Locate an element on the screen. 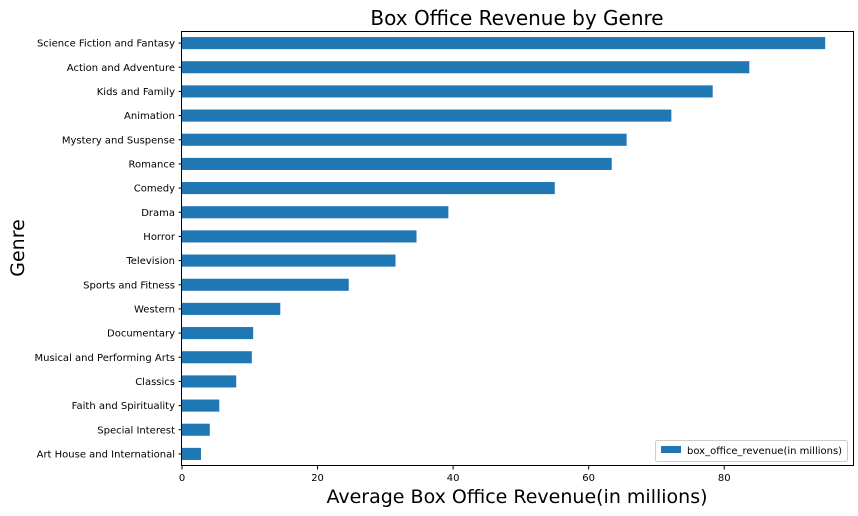 This screenshot has height=516, width=858. y-tick-label: Art House and International is located at coordinates (106, 454).